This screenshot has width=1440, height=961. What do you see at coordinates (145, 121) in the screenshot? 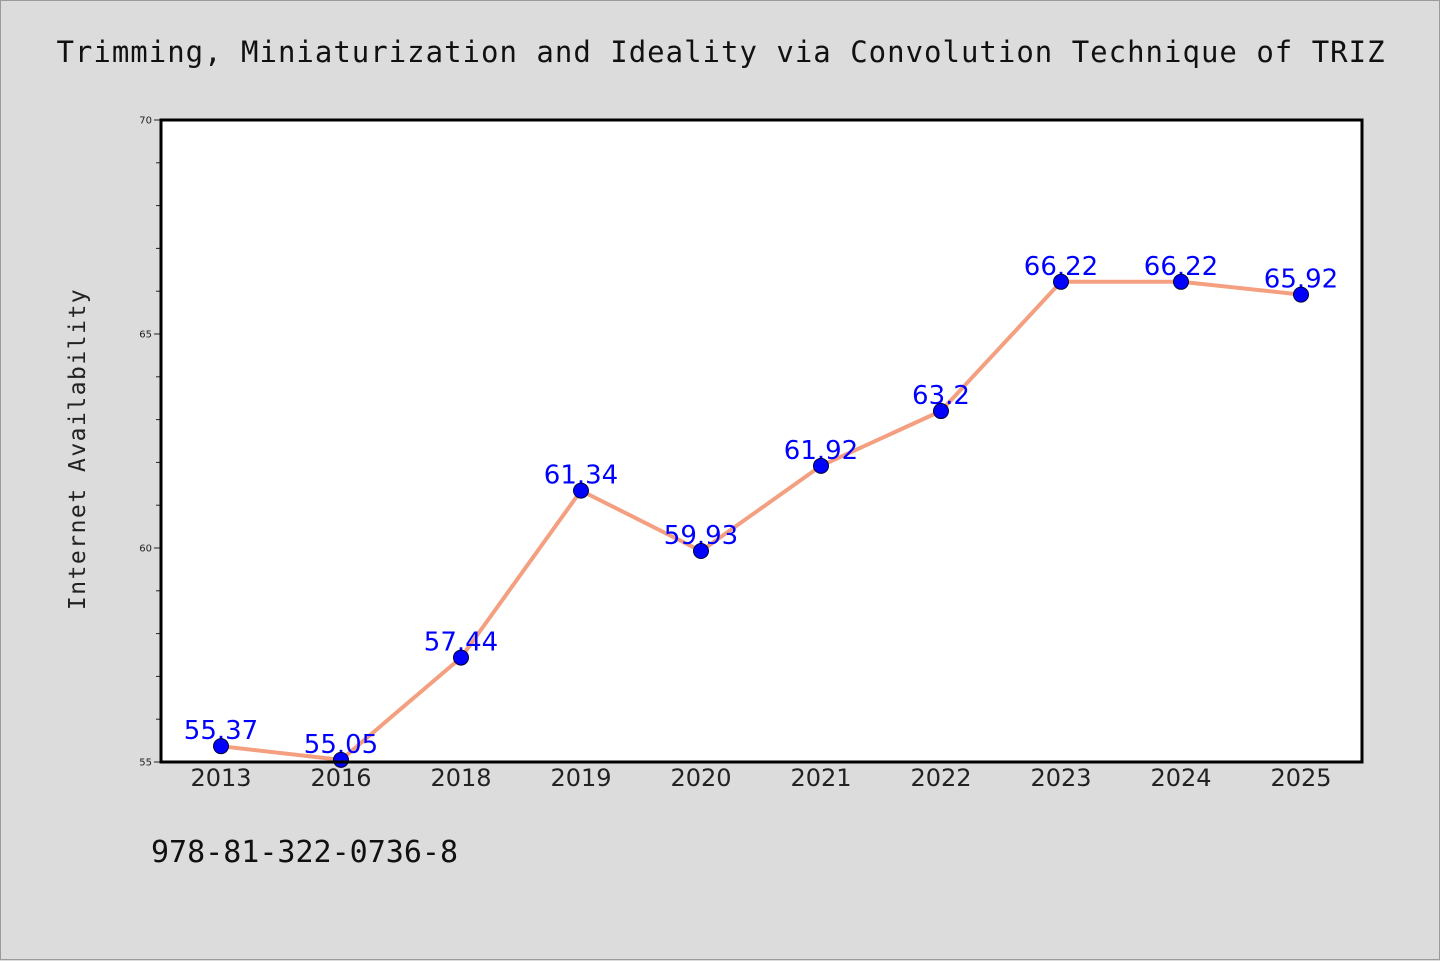
I see `y-tick-label: 70` at bounding box center [145, 121].